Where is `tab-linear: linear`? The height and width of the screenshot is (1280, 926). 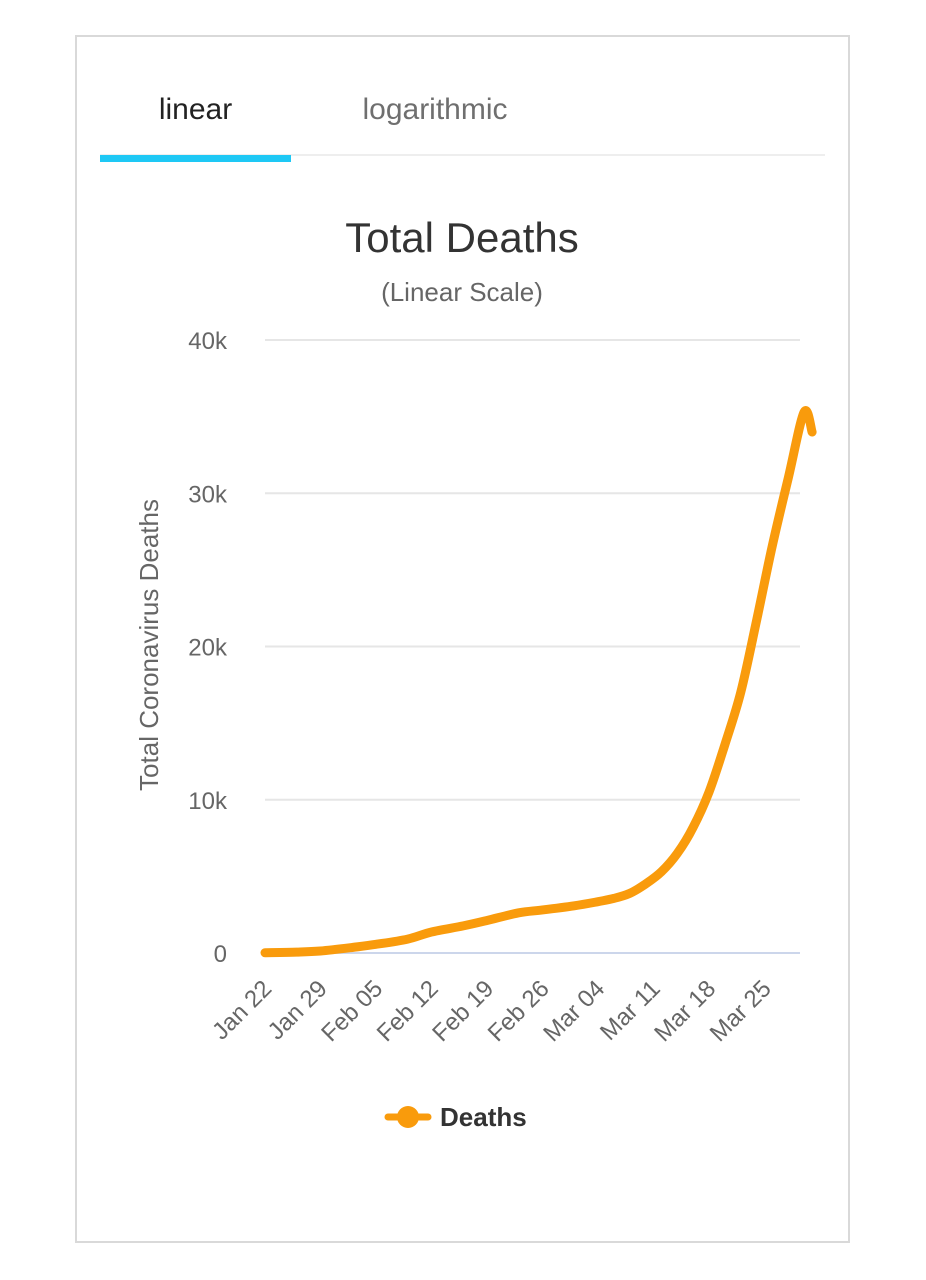 tab-linear: linear is located at coordinates (195, 109).